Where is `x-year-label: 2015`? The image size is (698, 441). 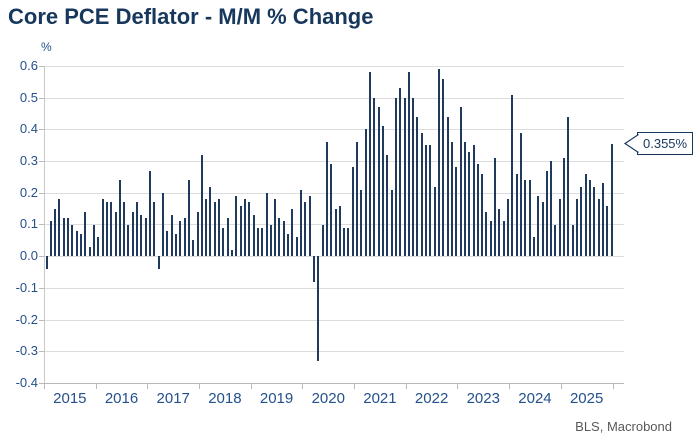
x-year-label: 2015 is located at coordinates (70, 398).